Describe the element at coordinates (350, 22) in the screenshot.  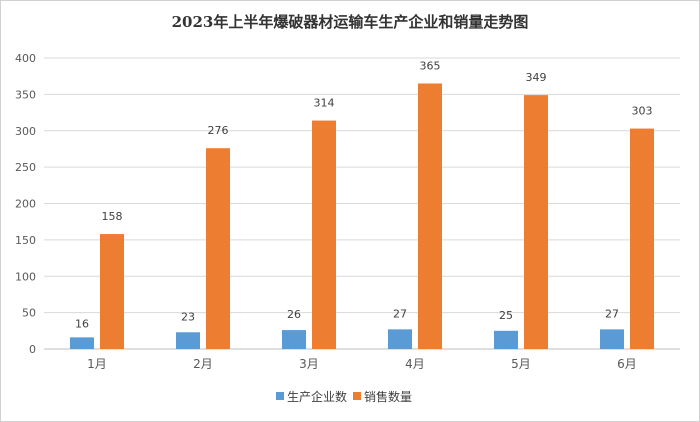
I see `chart-title: 2023年上半年爆破器材运输车生产企业和销量走势图` at that location.